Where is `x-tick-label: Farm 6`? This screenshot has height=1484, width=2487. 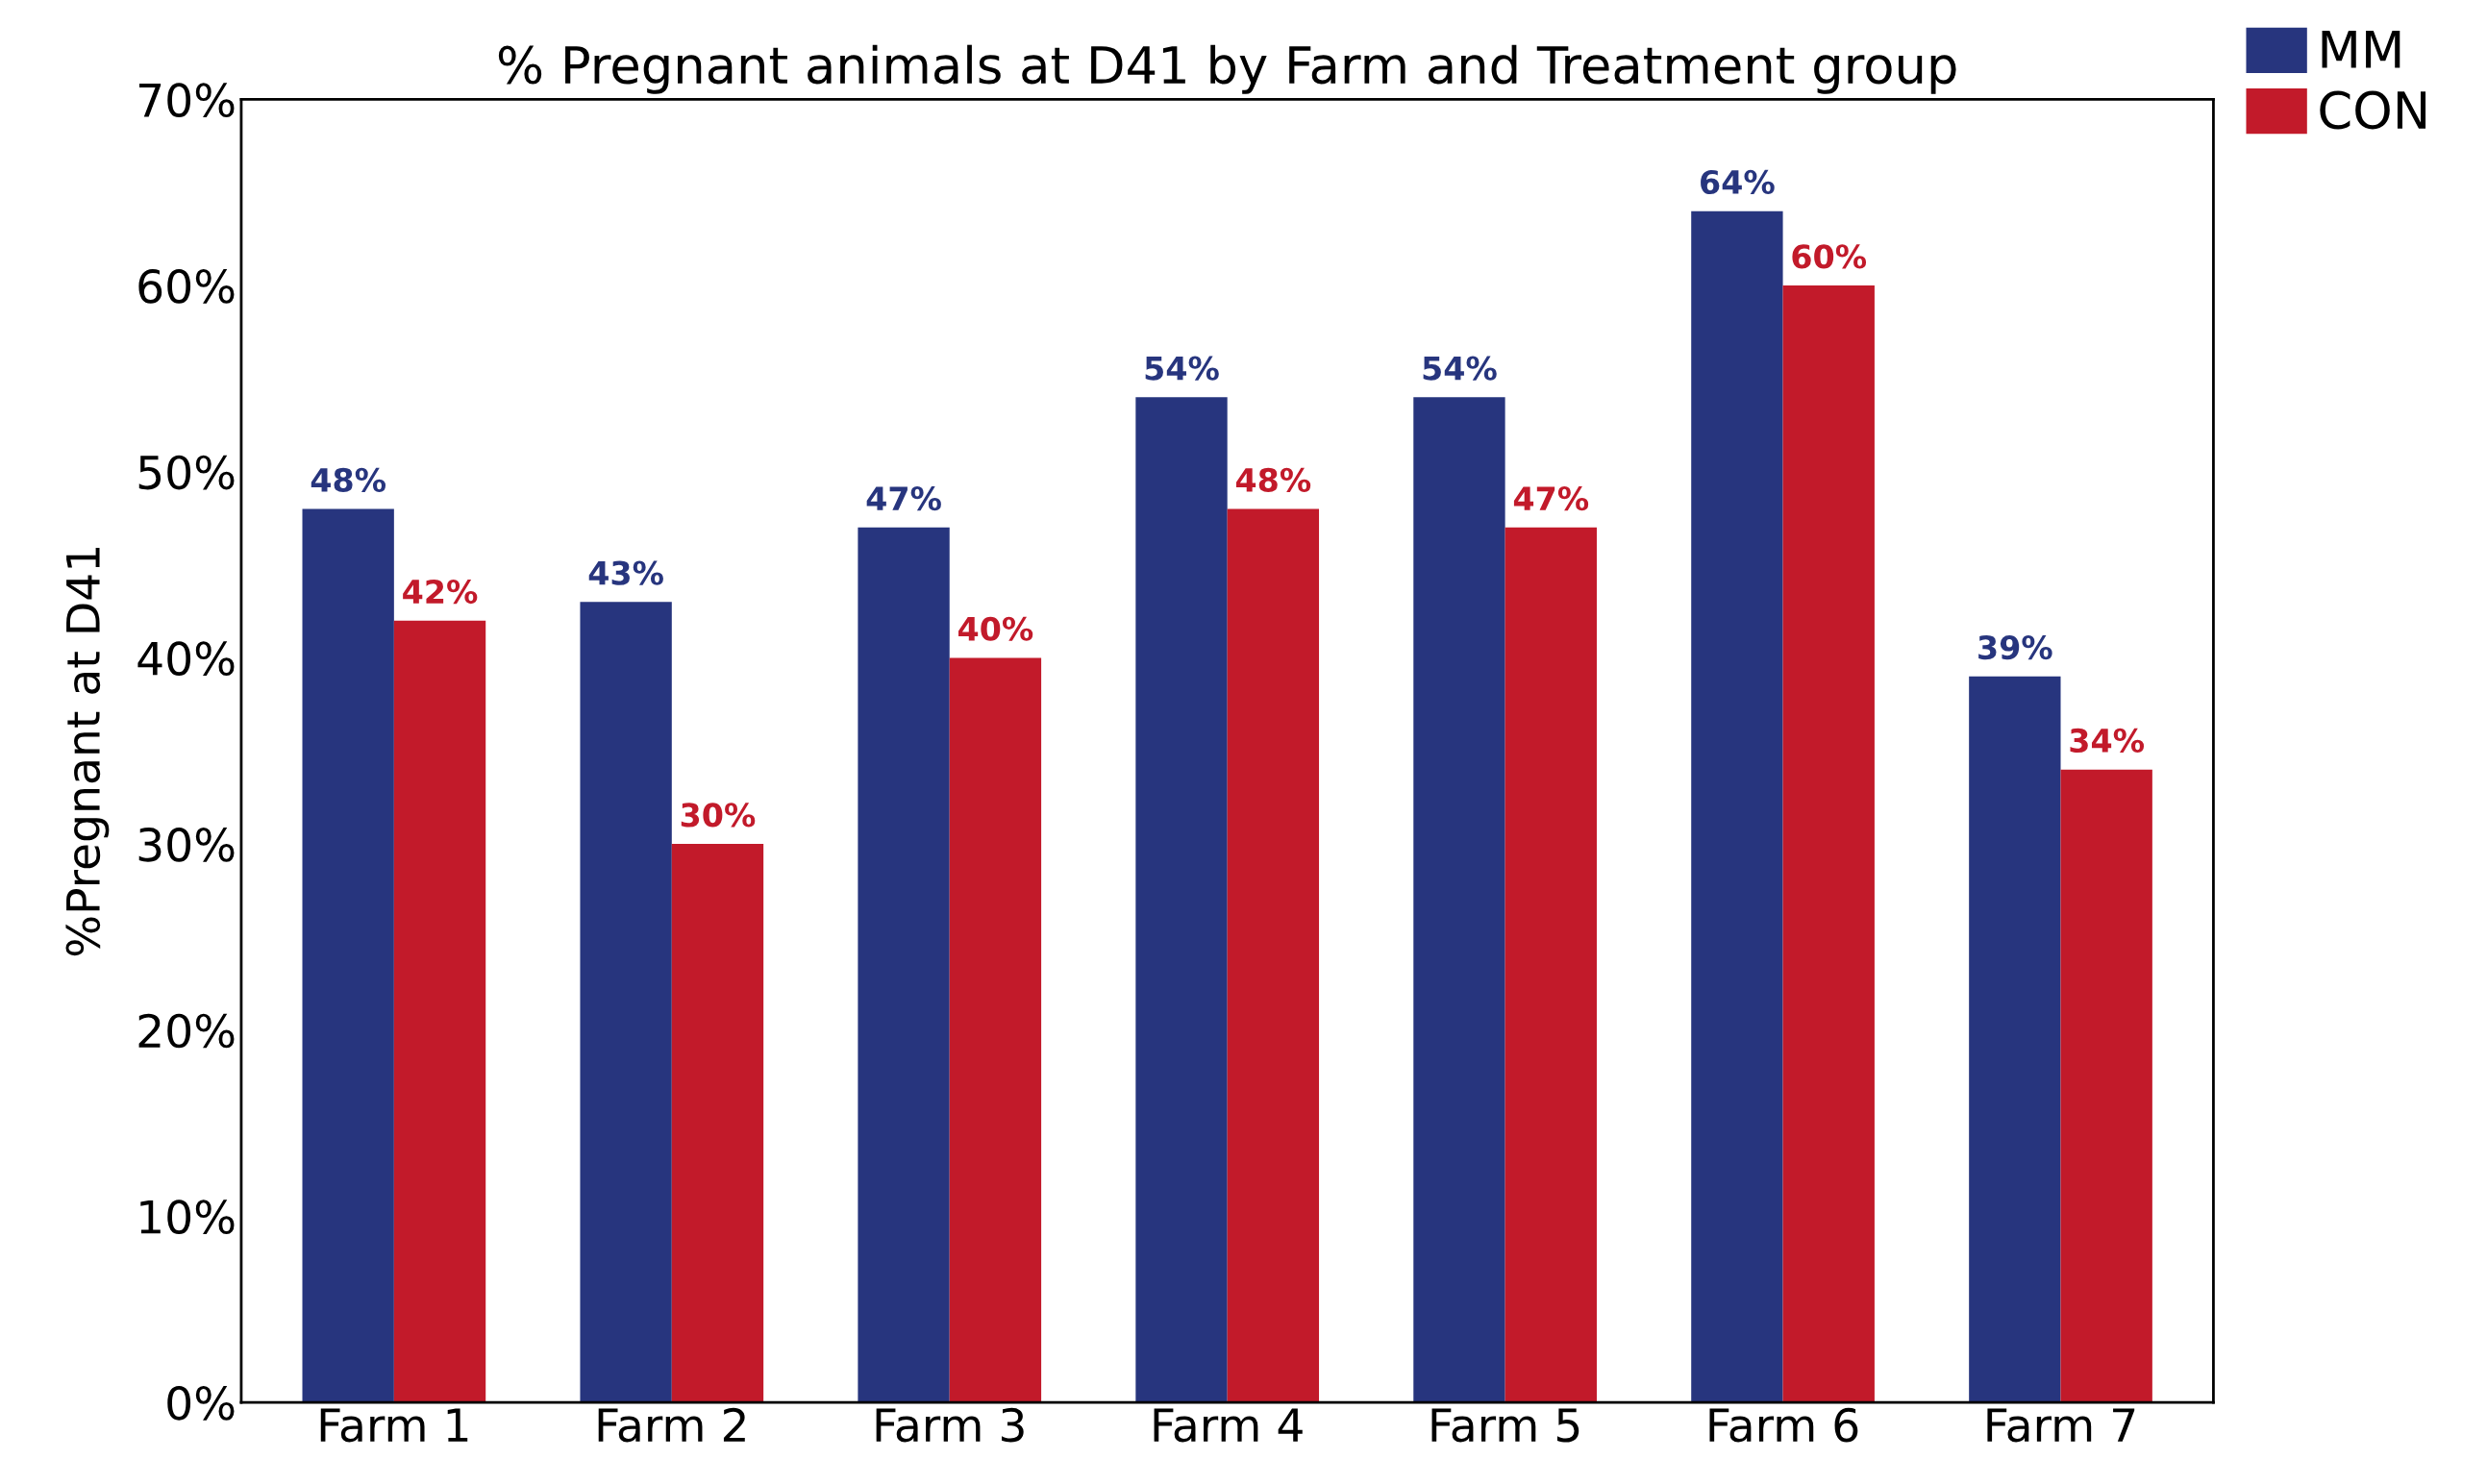 x-tick-label: Farm 6 is located at coordinates (1783, 1425).